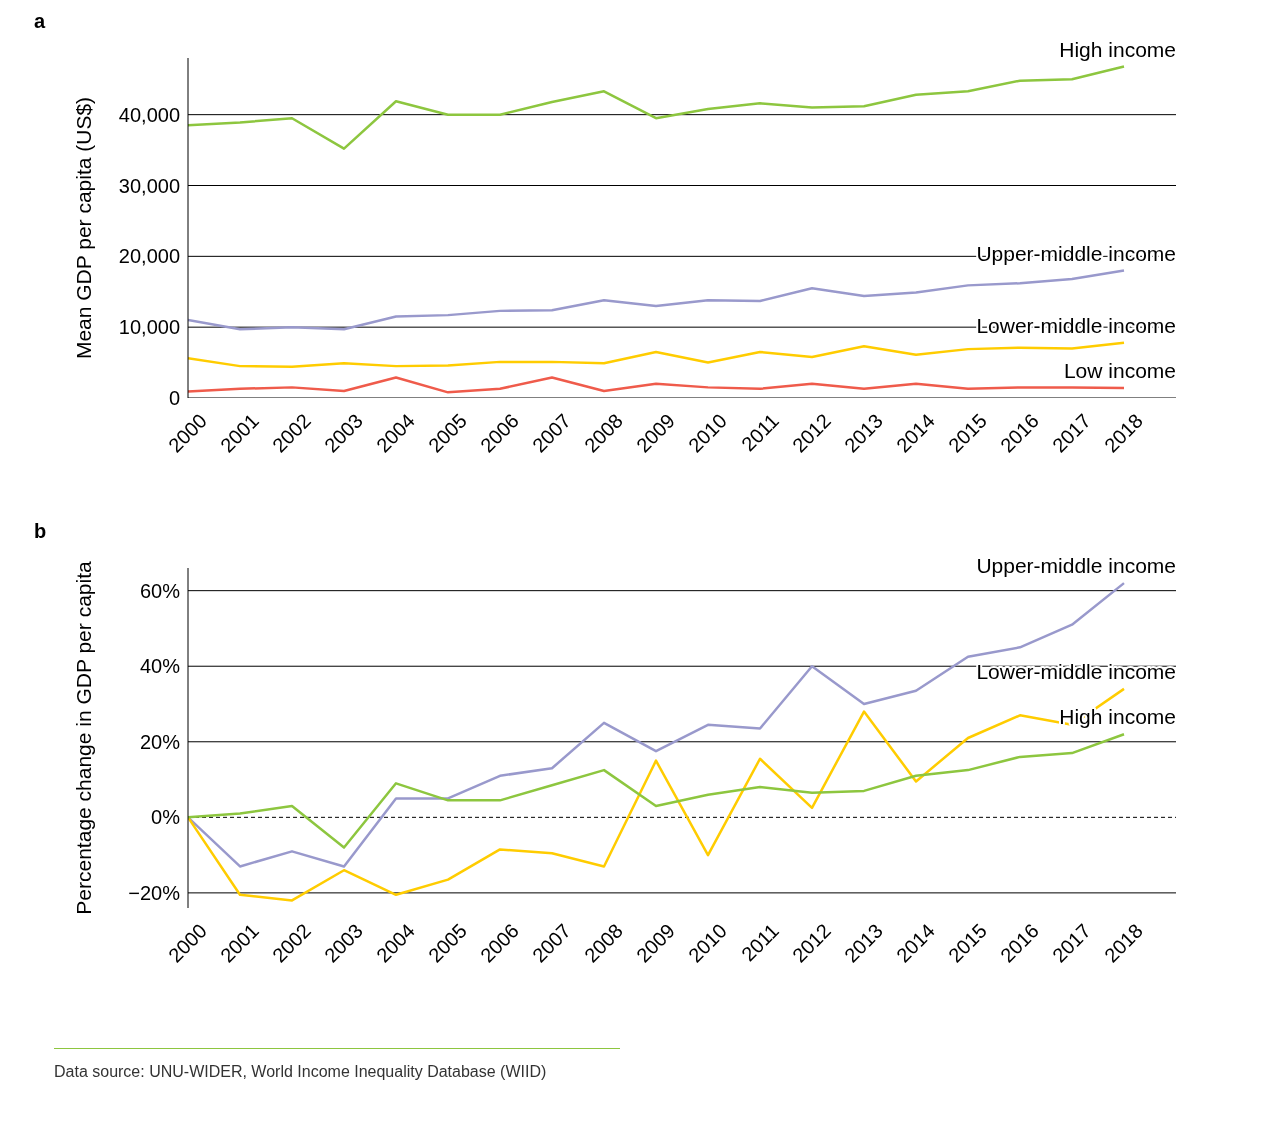 The image size is (1288, 1127). What do you see at coordinates (160, 741) in the screenshot?
I see `y-tick-label: 20%` at bounding box center [160, 741].